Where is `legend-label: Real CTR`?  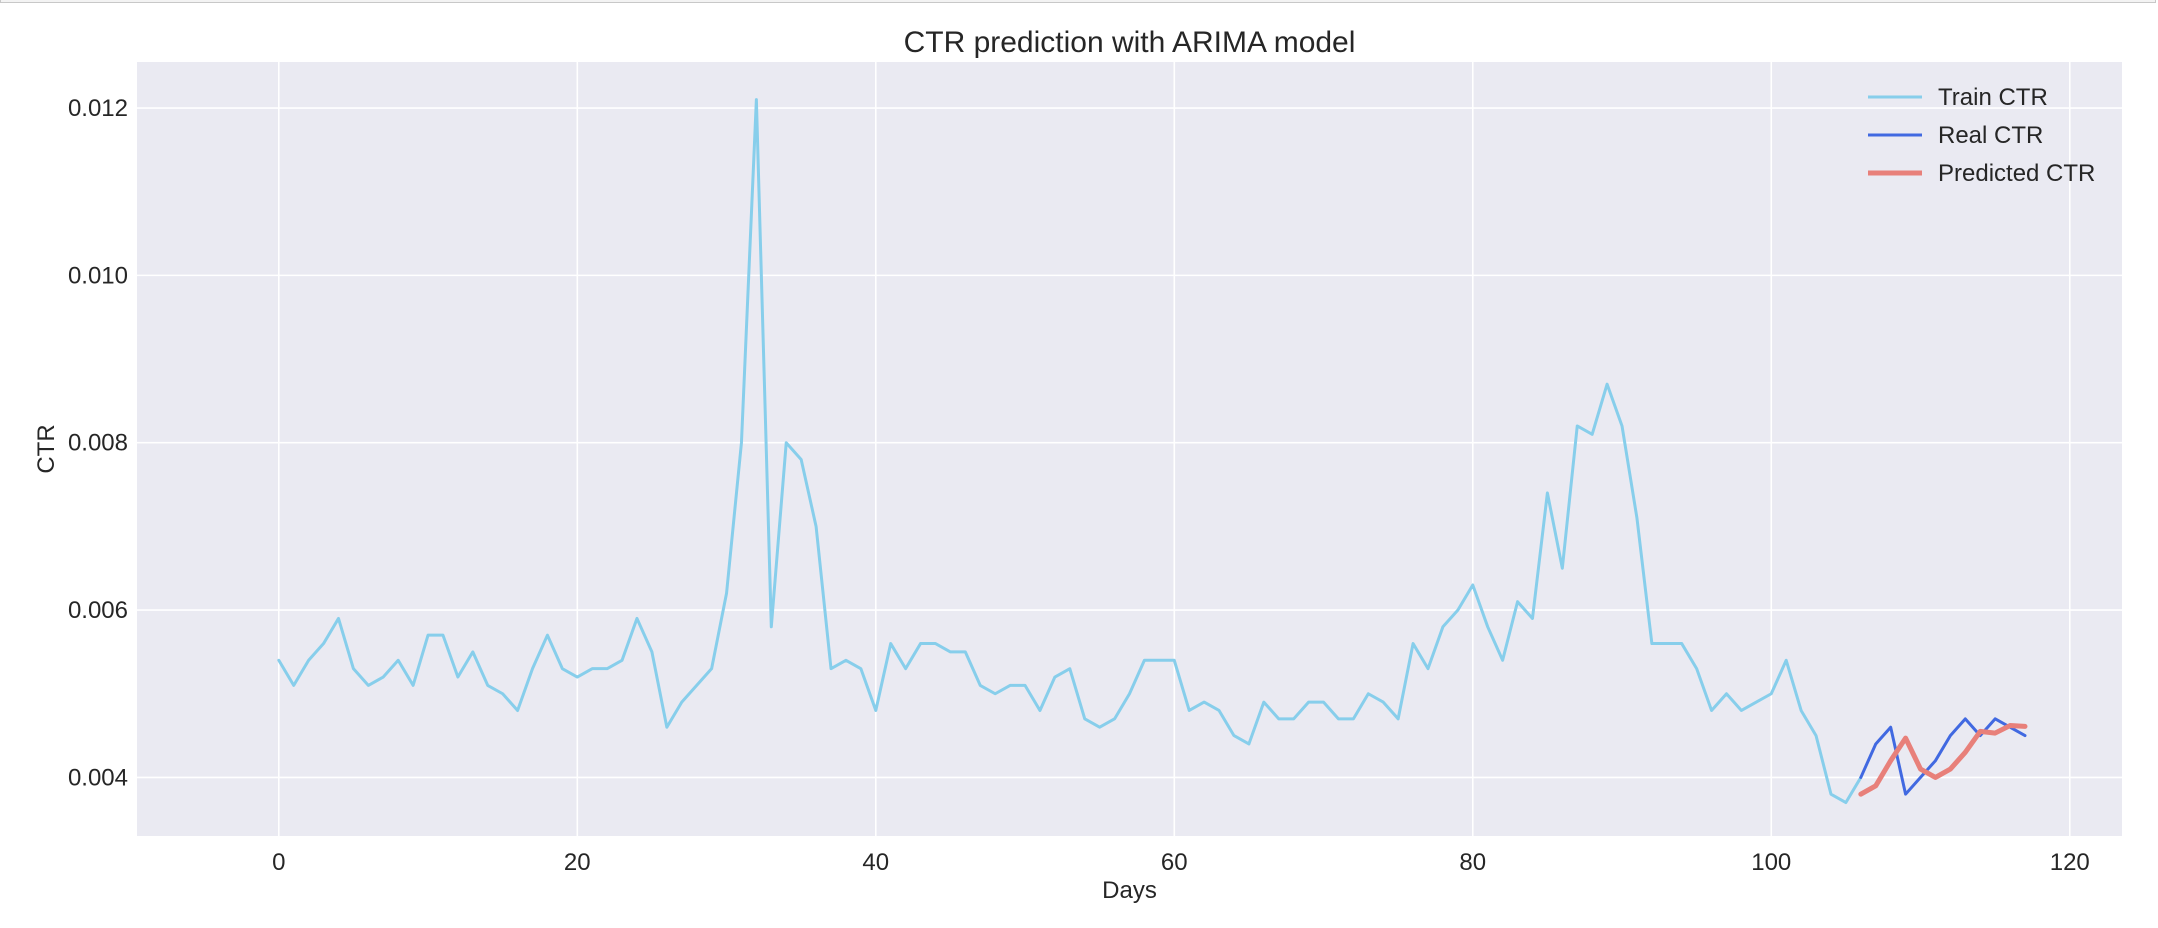 legend-label: Real CTR is located at coordinates (1990, 135).